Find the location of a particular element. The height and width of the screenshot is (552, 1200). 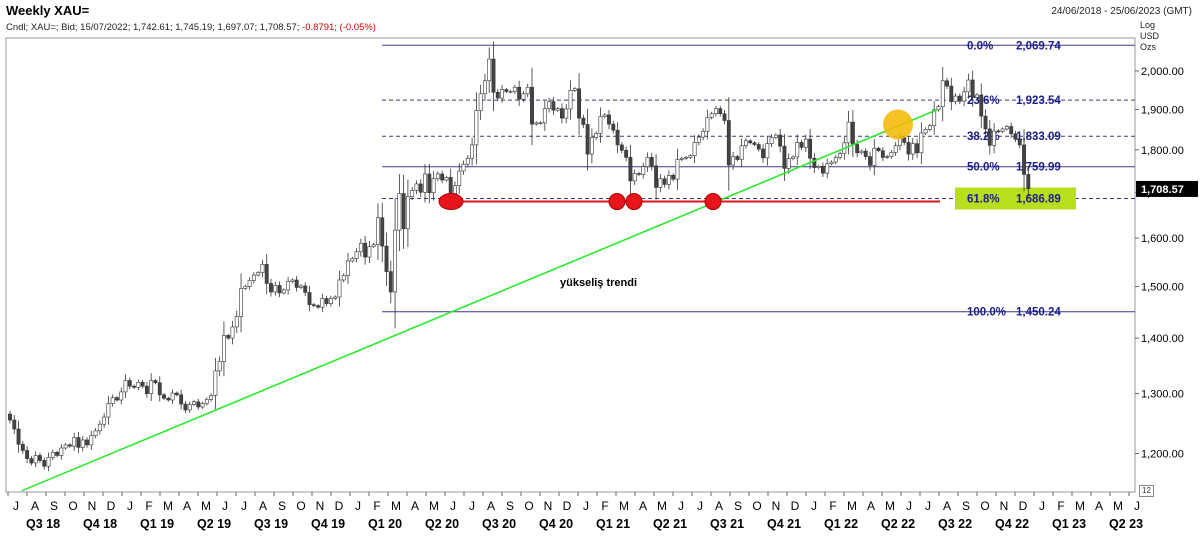

y-tick-label: 1,300.00 is located at coordinates (1162, 395).